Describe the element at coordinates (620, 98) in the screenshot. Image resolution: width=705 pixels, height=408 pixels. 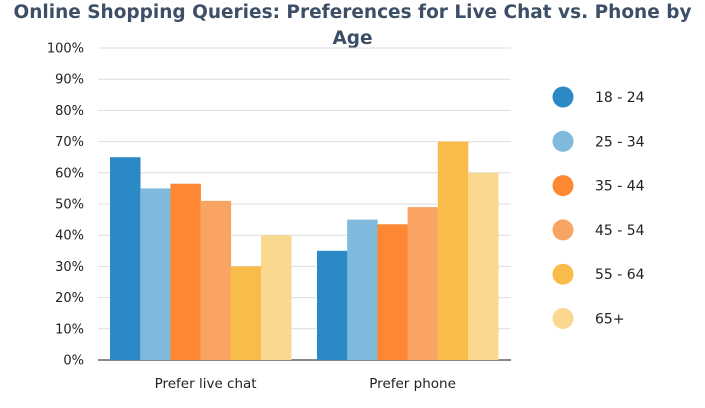
I see `legend-label: 18 - 24` at that location.